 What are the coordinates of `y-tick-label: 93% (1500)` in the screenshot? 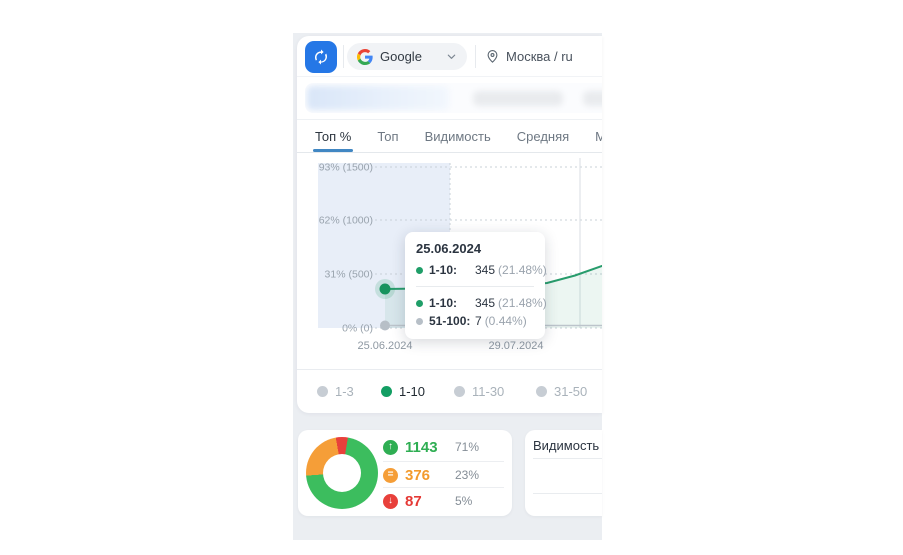 It's located at (346, 168).